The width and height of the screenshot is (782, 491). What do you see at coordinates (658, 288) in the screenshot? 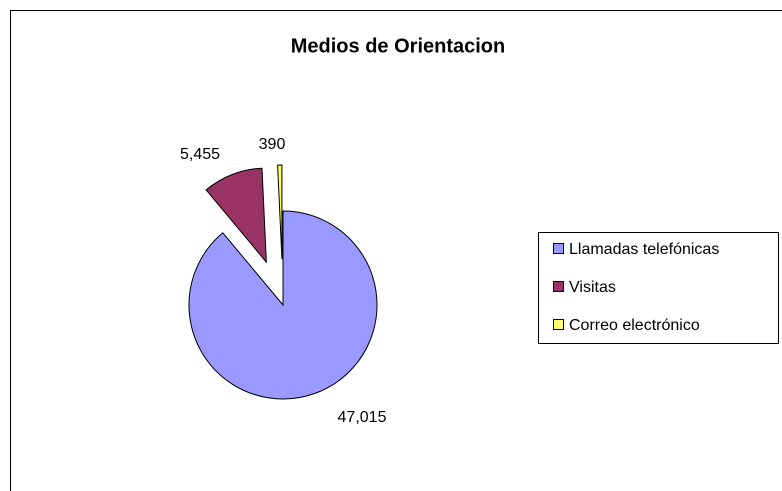
I see `legend-box` at bounding box center [658, 288].